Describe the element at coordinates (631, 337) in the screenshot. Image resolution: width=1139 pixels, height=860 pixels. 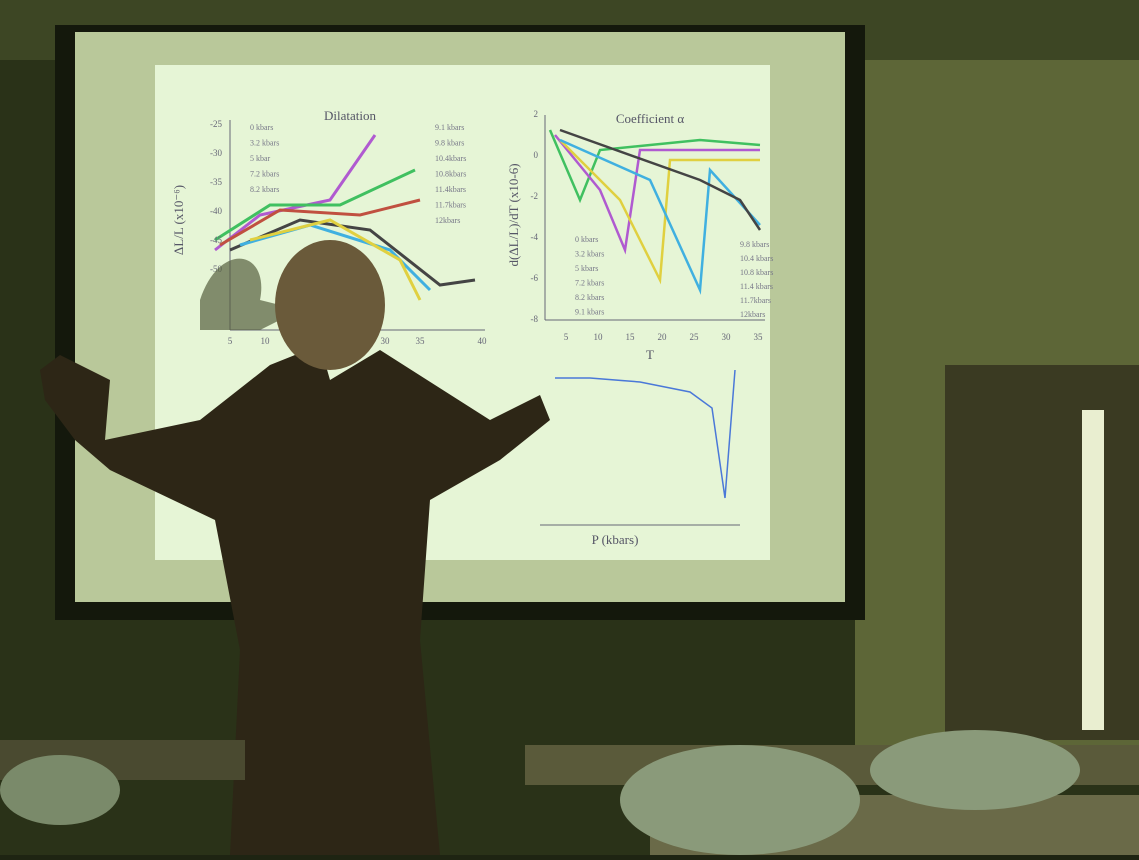
I see `x-tick-label: 15` at that location.